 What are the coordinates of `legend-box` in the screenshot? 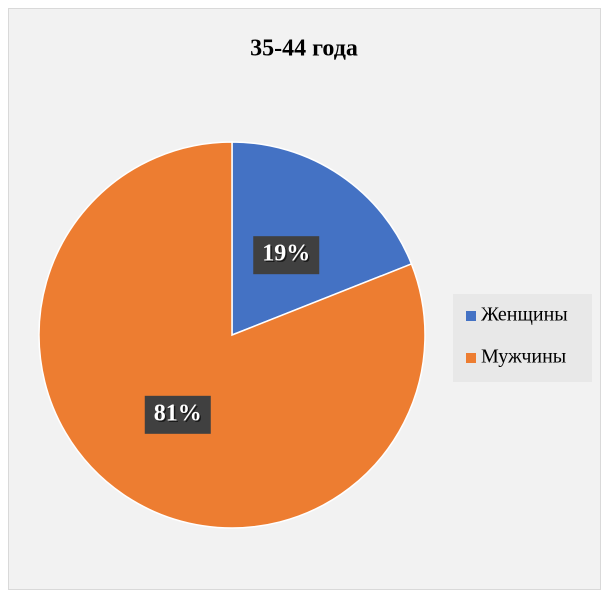 It's located at (522, 338).